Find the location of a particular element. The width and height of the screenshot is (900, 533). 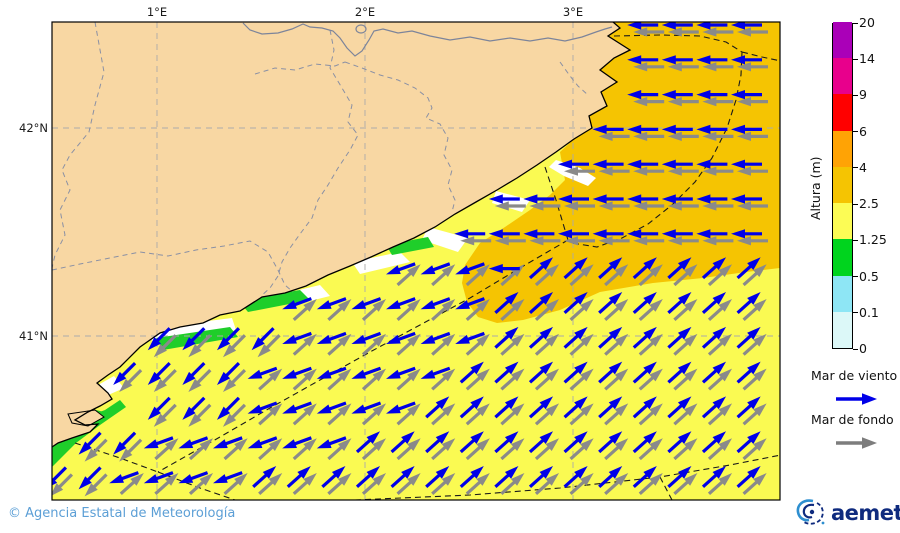

wind-sea-legend-label: Mar de viento is located at coordinates (854, 375).